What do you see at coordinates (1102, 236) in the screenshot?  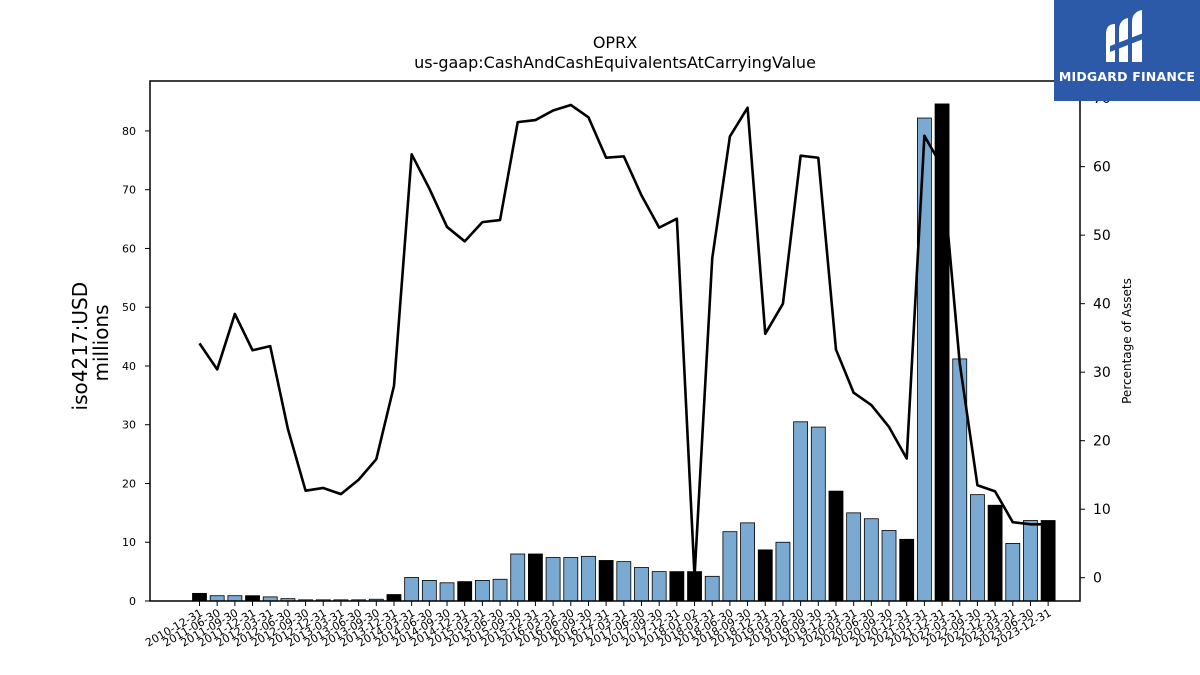 I see `right-tick-label: 50` at bounding box center [1102, 236].